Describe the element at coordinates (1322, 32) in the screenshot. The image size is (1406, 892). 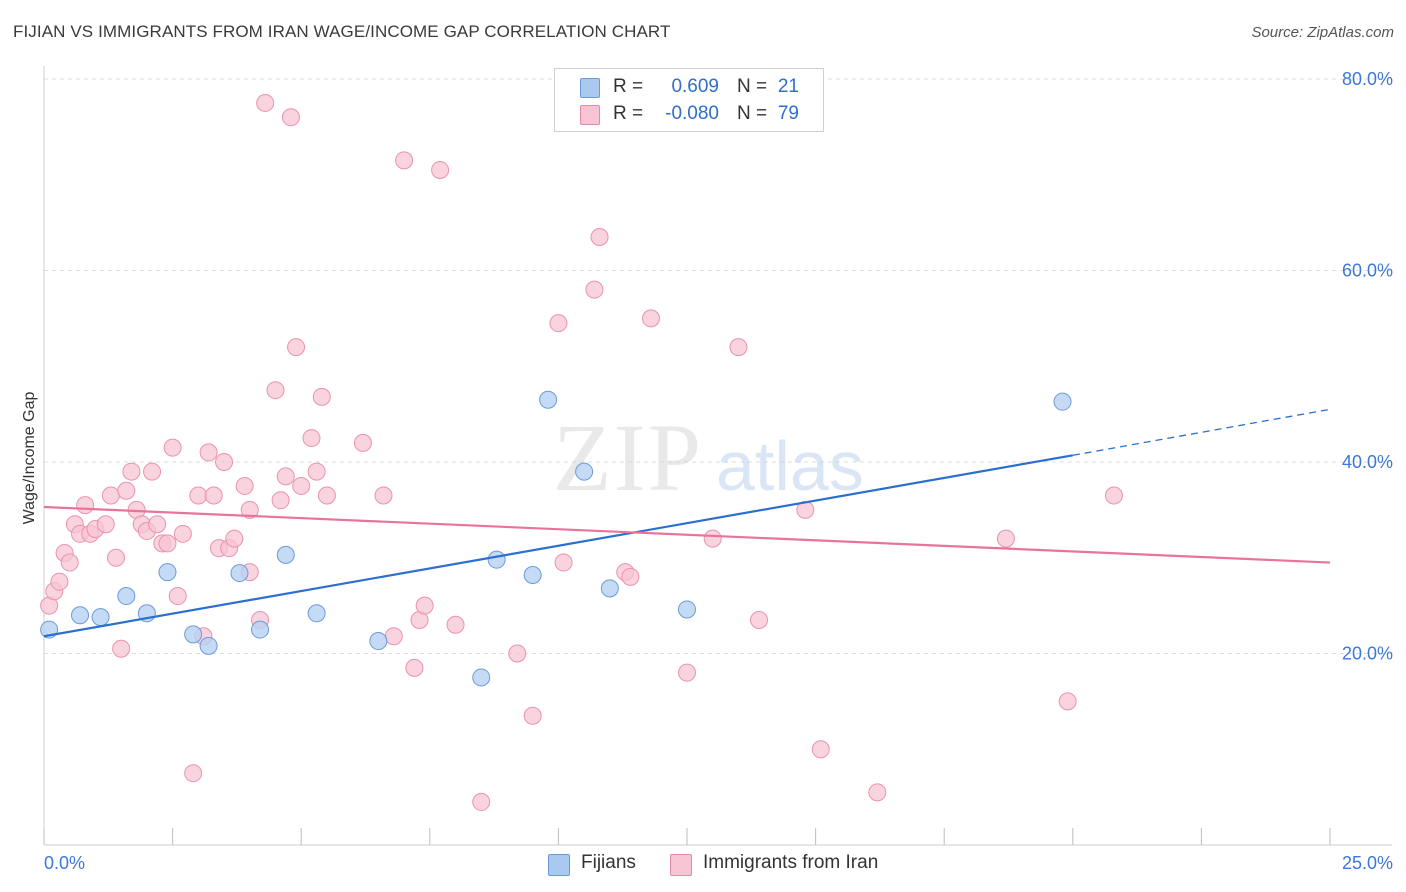
I see `source-label: Source: ZipAtlas.com` at that location.